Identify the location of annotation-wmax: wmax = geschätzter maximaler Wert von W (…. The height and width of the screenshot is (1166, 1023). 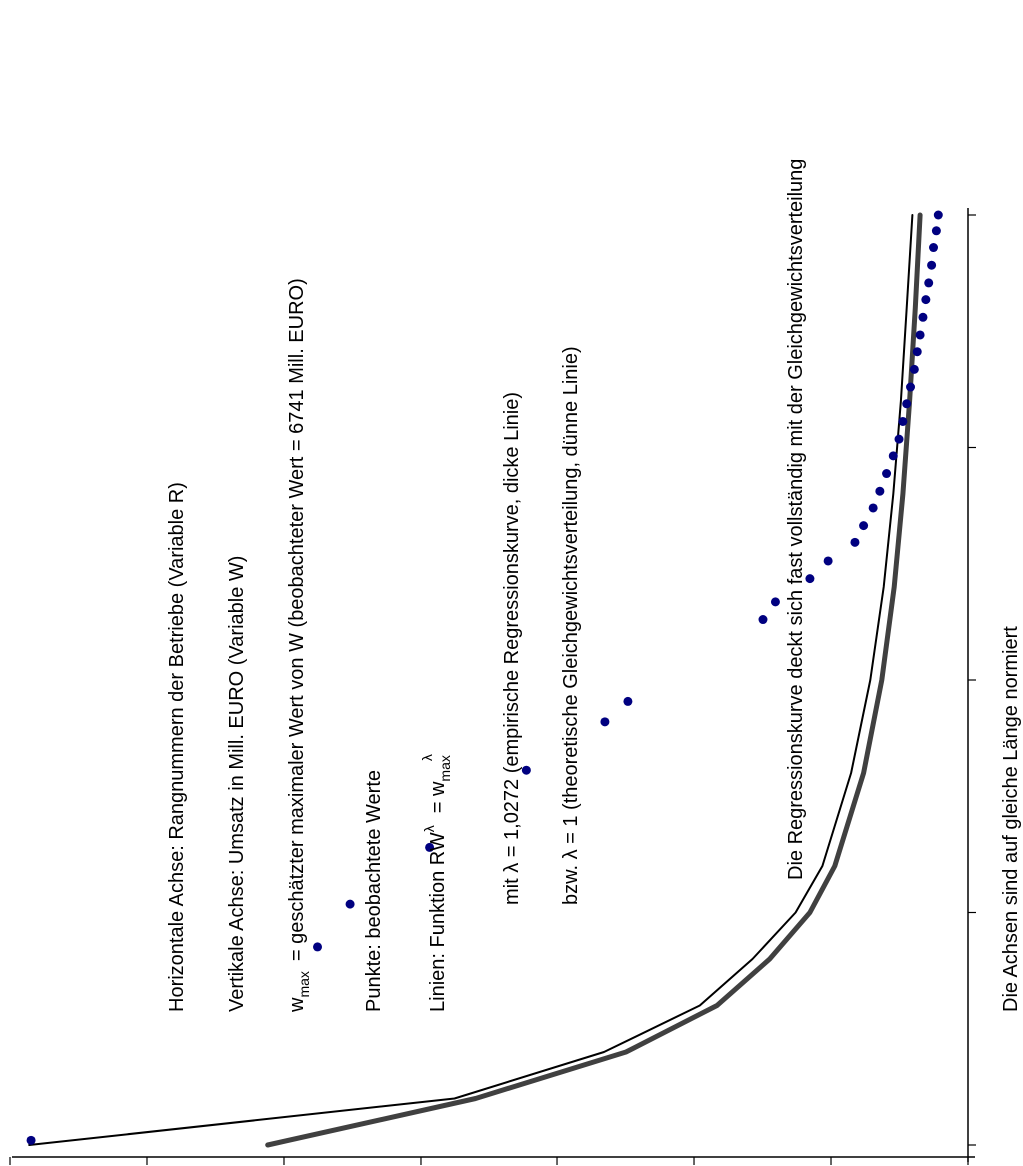
(299, 645).